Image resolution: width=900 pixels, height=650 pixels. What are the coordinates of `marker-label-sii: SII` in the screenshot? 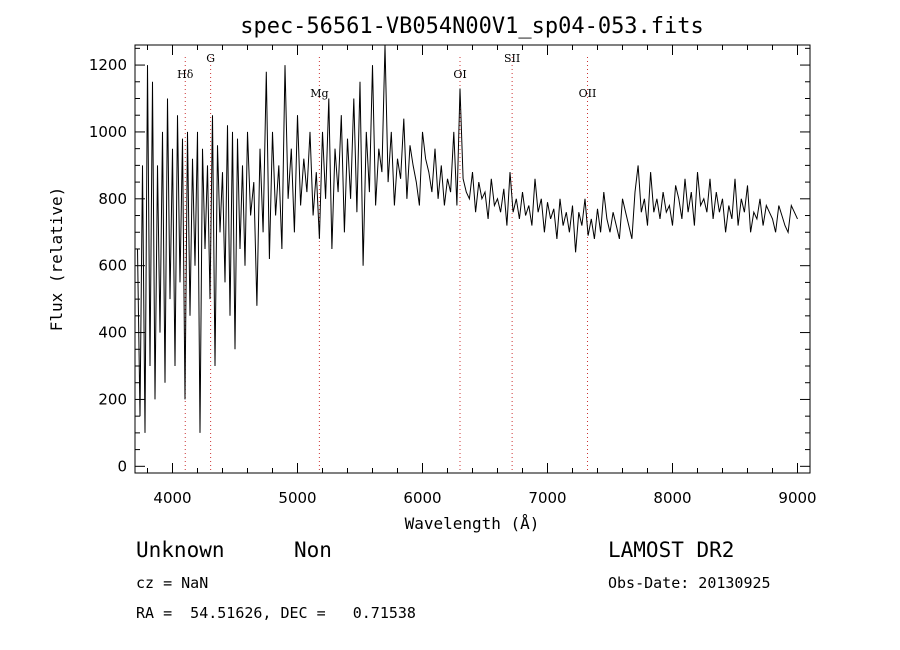 It's located at (512, 58).